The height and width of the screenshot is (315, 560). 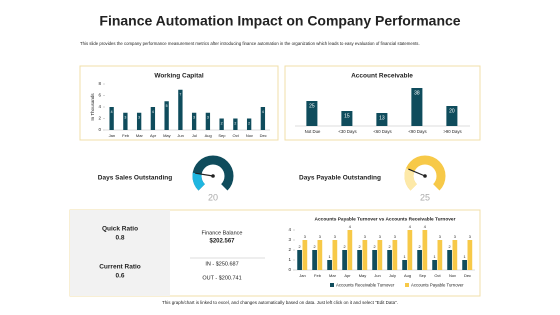 What do you see at coordinates (340, 178) in the screenshot?
I see `gauge-title: Days Payable Outstanding` at bounding box center [340, 178].